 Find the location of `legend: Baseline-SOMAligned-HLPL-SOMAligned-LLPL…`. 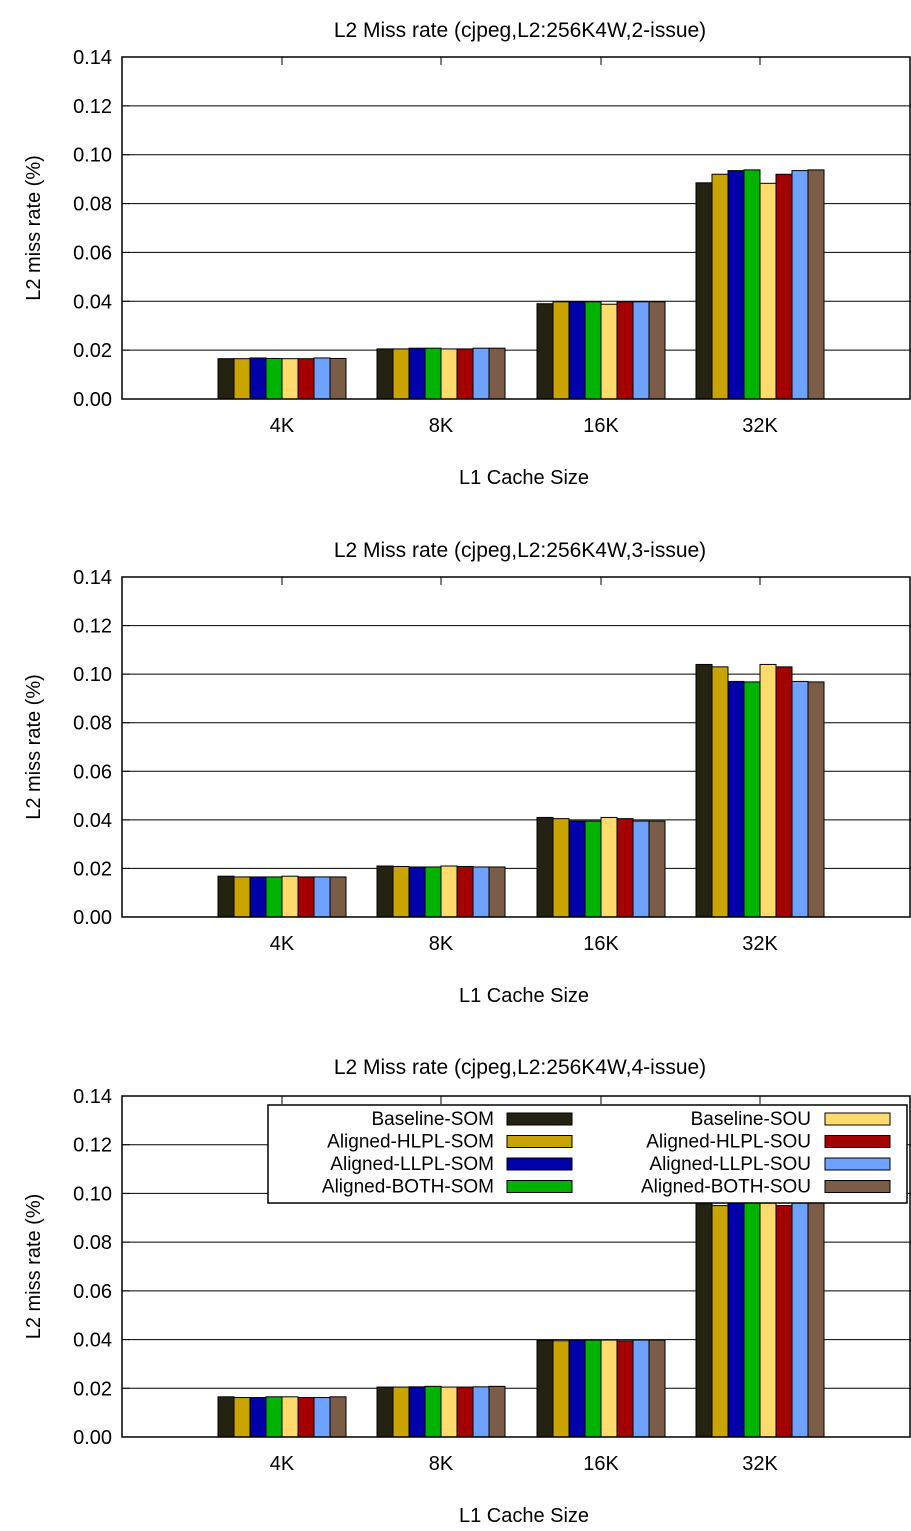

legend: Baseline-SOMAligned-HLPL-SOMAligned-LLPL… is located at coordinates (587, 1154).